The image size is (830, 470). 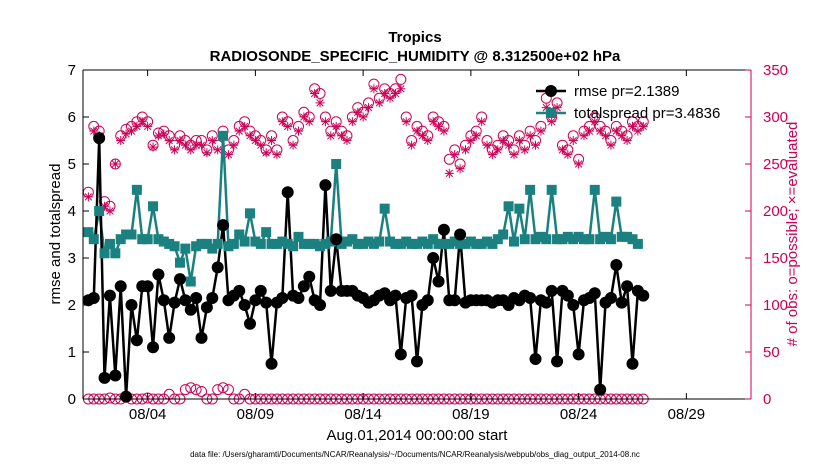 I want to click on x-tick-label: 08/24, so click(x=579, y=414).